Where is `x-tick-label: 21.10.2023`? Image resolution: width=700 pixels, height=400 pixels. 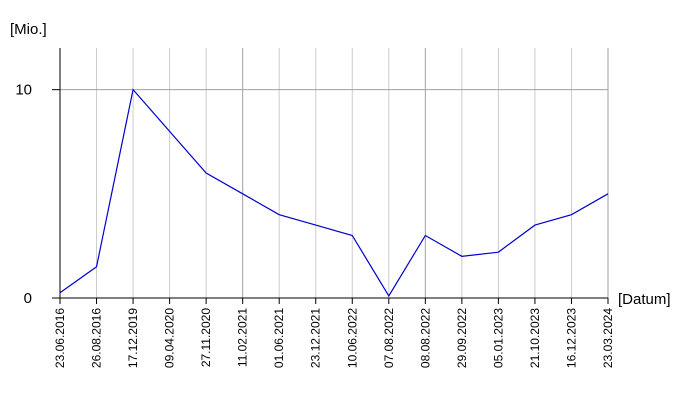
x-tick-label: 21.10.2023 is located at coordinates (535, 338).